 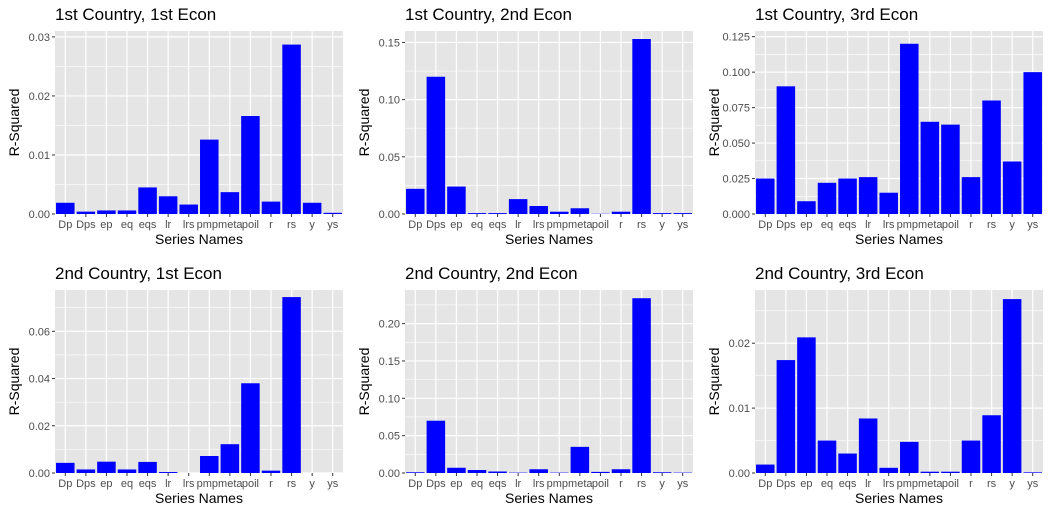 What do you see at coordinates (888, 203) in the screenshot?
I see `bar-lrs` at bounding box center [888, 203].